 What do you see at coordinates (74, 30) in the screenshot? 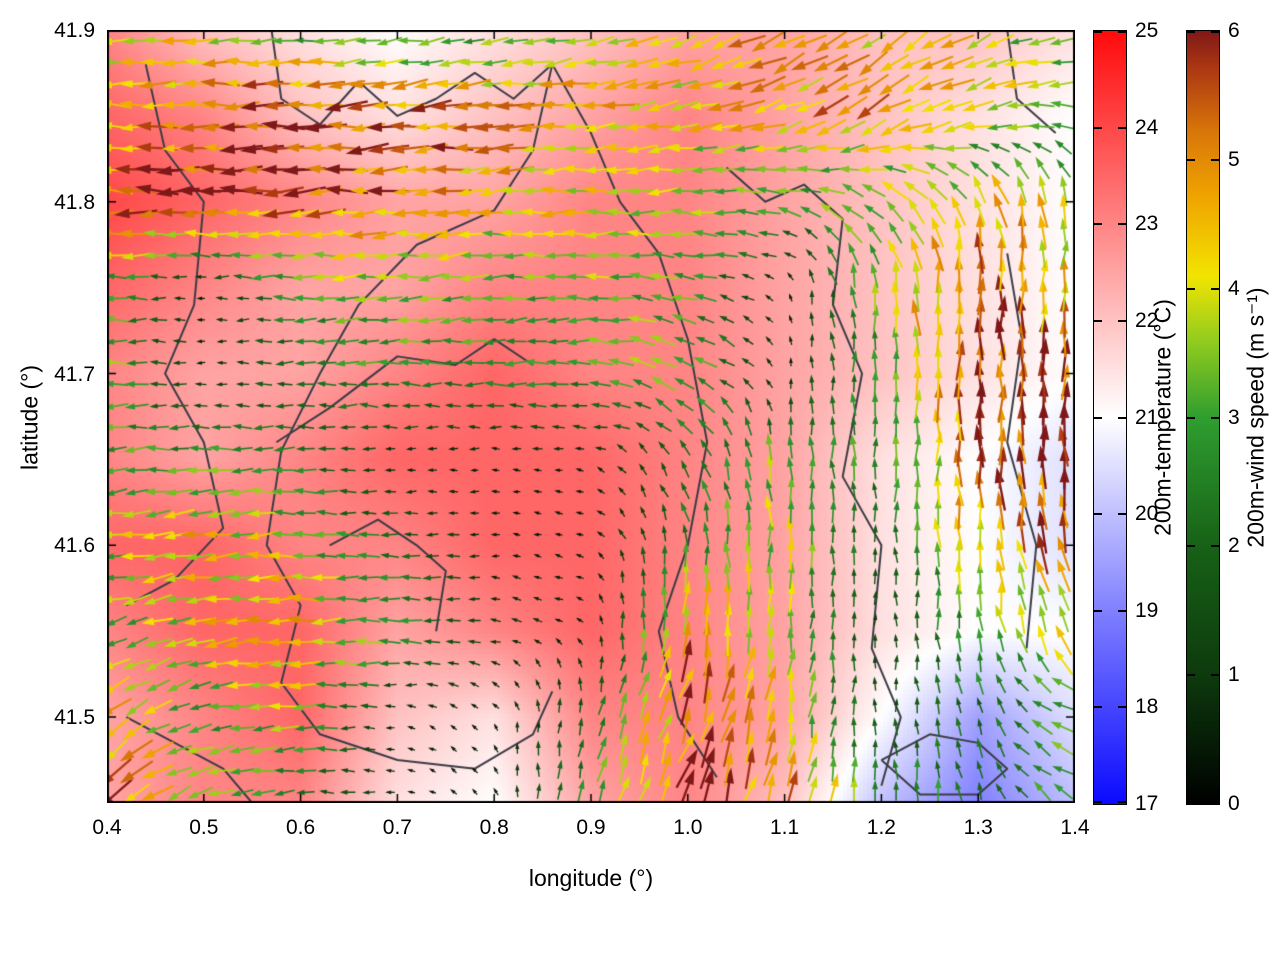
I see `y-tick-label: 41.9` at bounding box center [74, 30].